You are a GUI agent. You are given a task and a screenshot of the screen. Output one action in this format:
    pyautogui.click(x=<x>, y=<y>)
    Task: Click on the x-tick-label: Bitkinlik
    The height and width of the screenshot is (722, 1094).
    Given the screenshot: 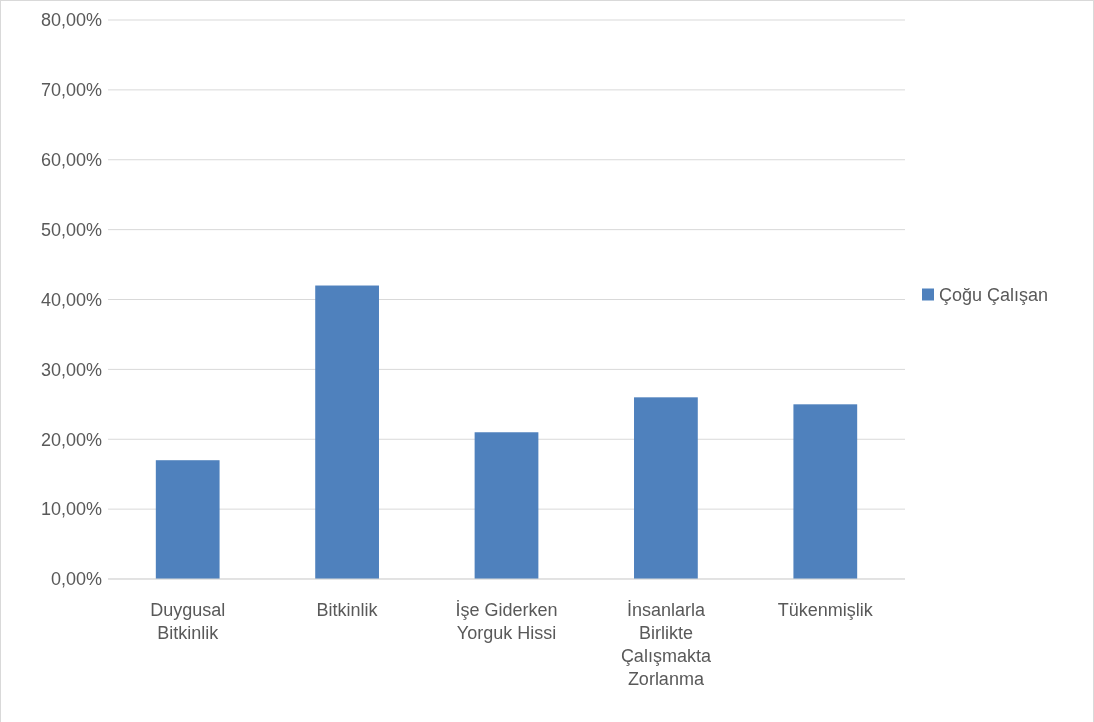 What is the action you would take?
    pyautogui.click(x=347, y=610)
    